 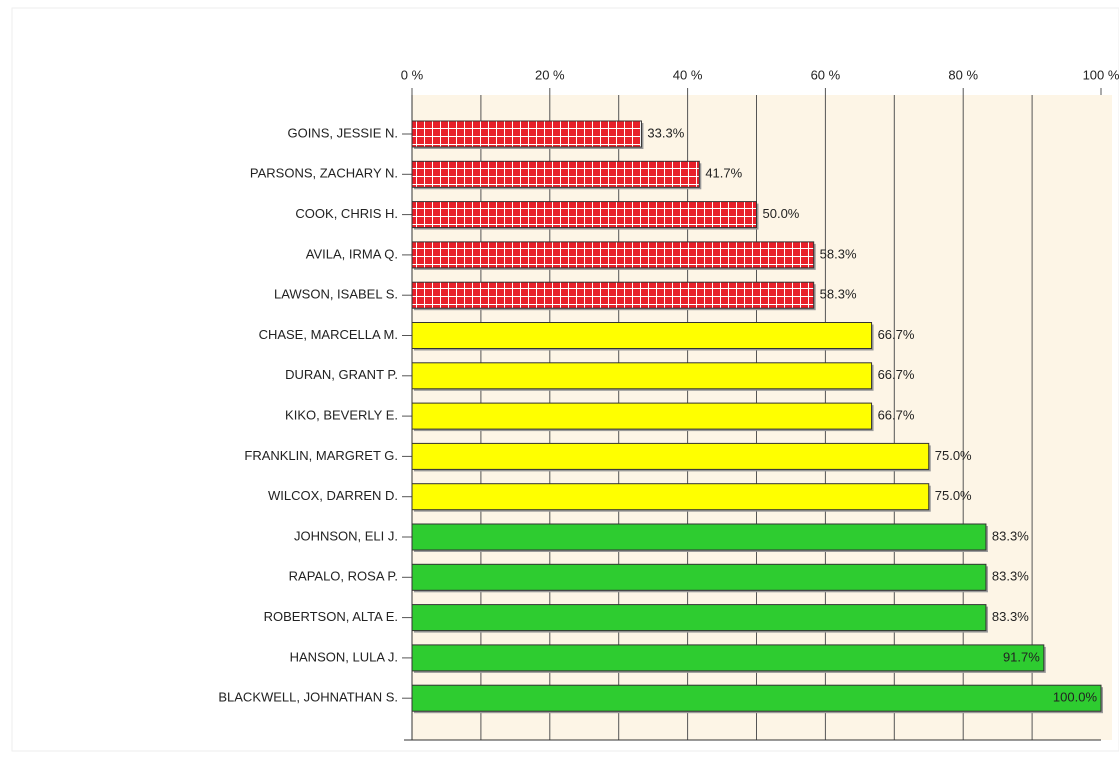 What do you see at coordinates (328, 334) in the screenshot?
I see `y-tick-label: CHASE, MARCELLA M.` at bounding box center [328, 334].